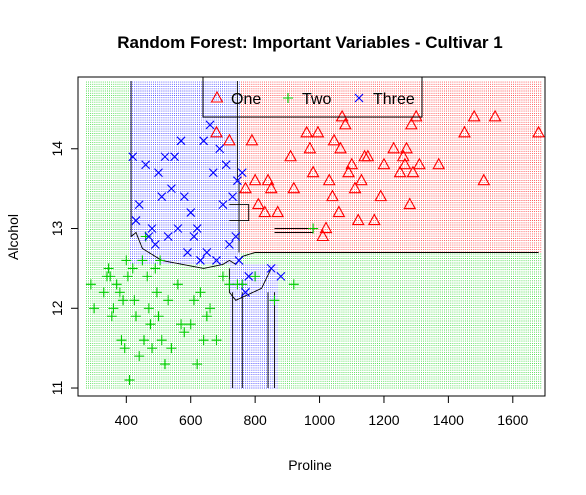  Describe the element at coordinates (255, 420) in the screenshot. I see `x-tick-label: 800` at that location.